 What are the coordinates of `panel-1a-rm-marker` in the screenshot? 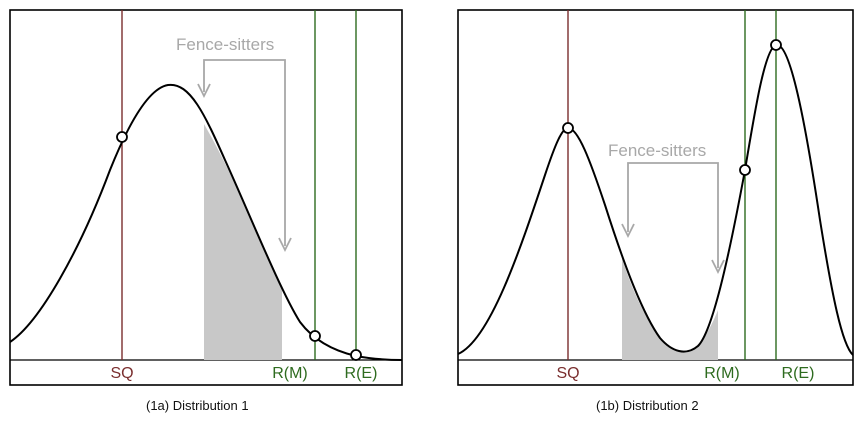 It's located at (315, 336).